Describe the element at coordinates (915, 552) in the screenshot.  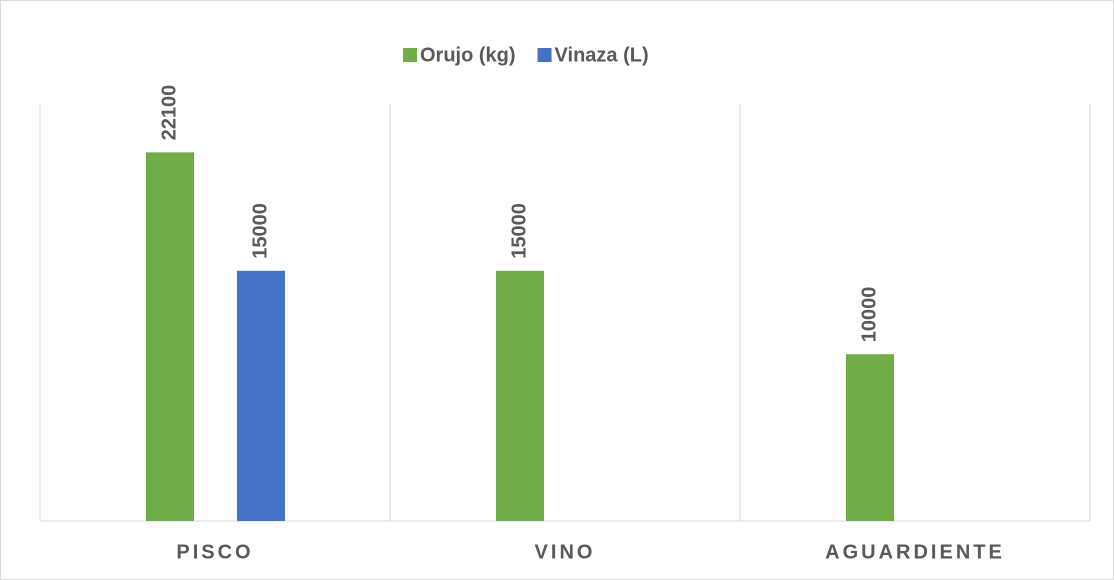
I see `x-tick-label: AGUARDIENTE` at that location.